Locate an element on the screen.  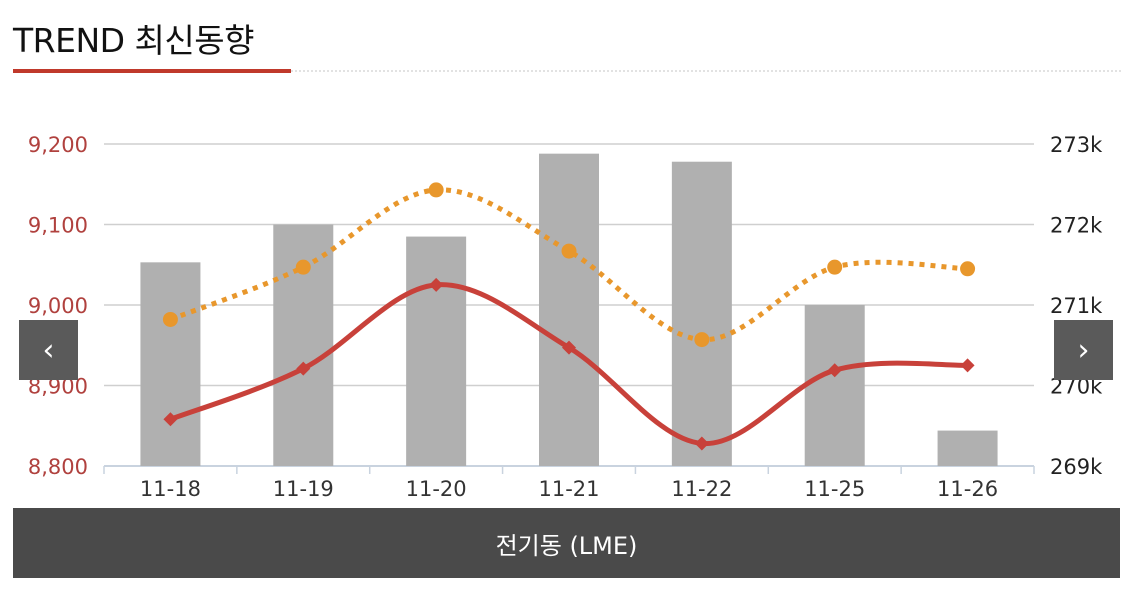
chevron-left-icon: ‹ is located at coordinates (48, 350).